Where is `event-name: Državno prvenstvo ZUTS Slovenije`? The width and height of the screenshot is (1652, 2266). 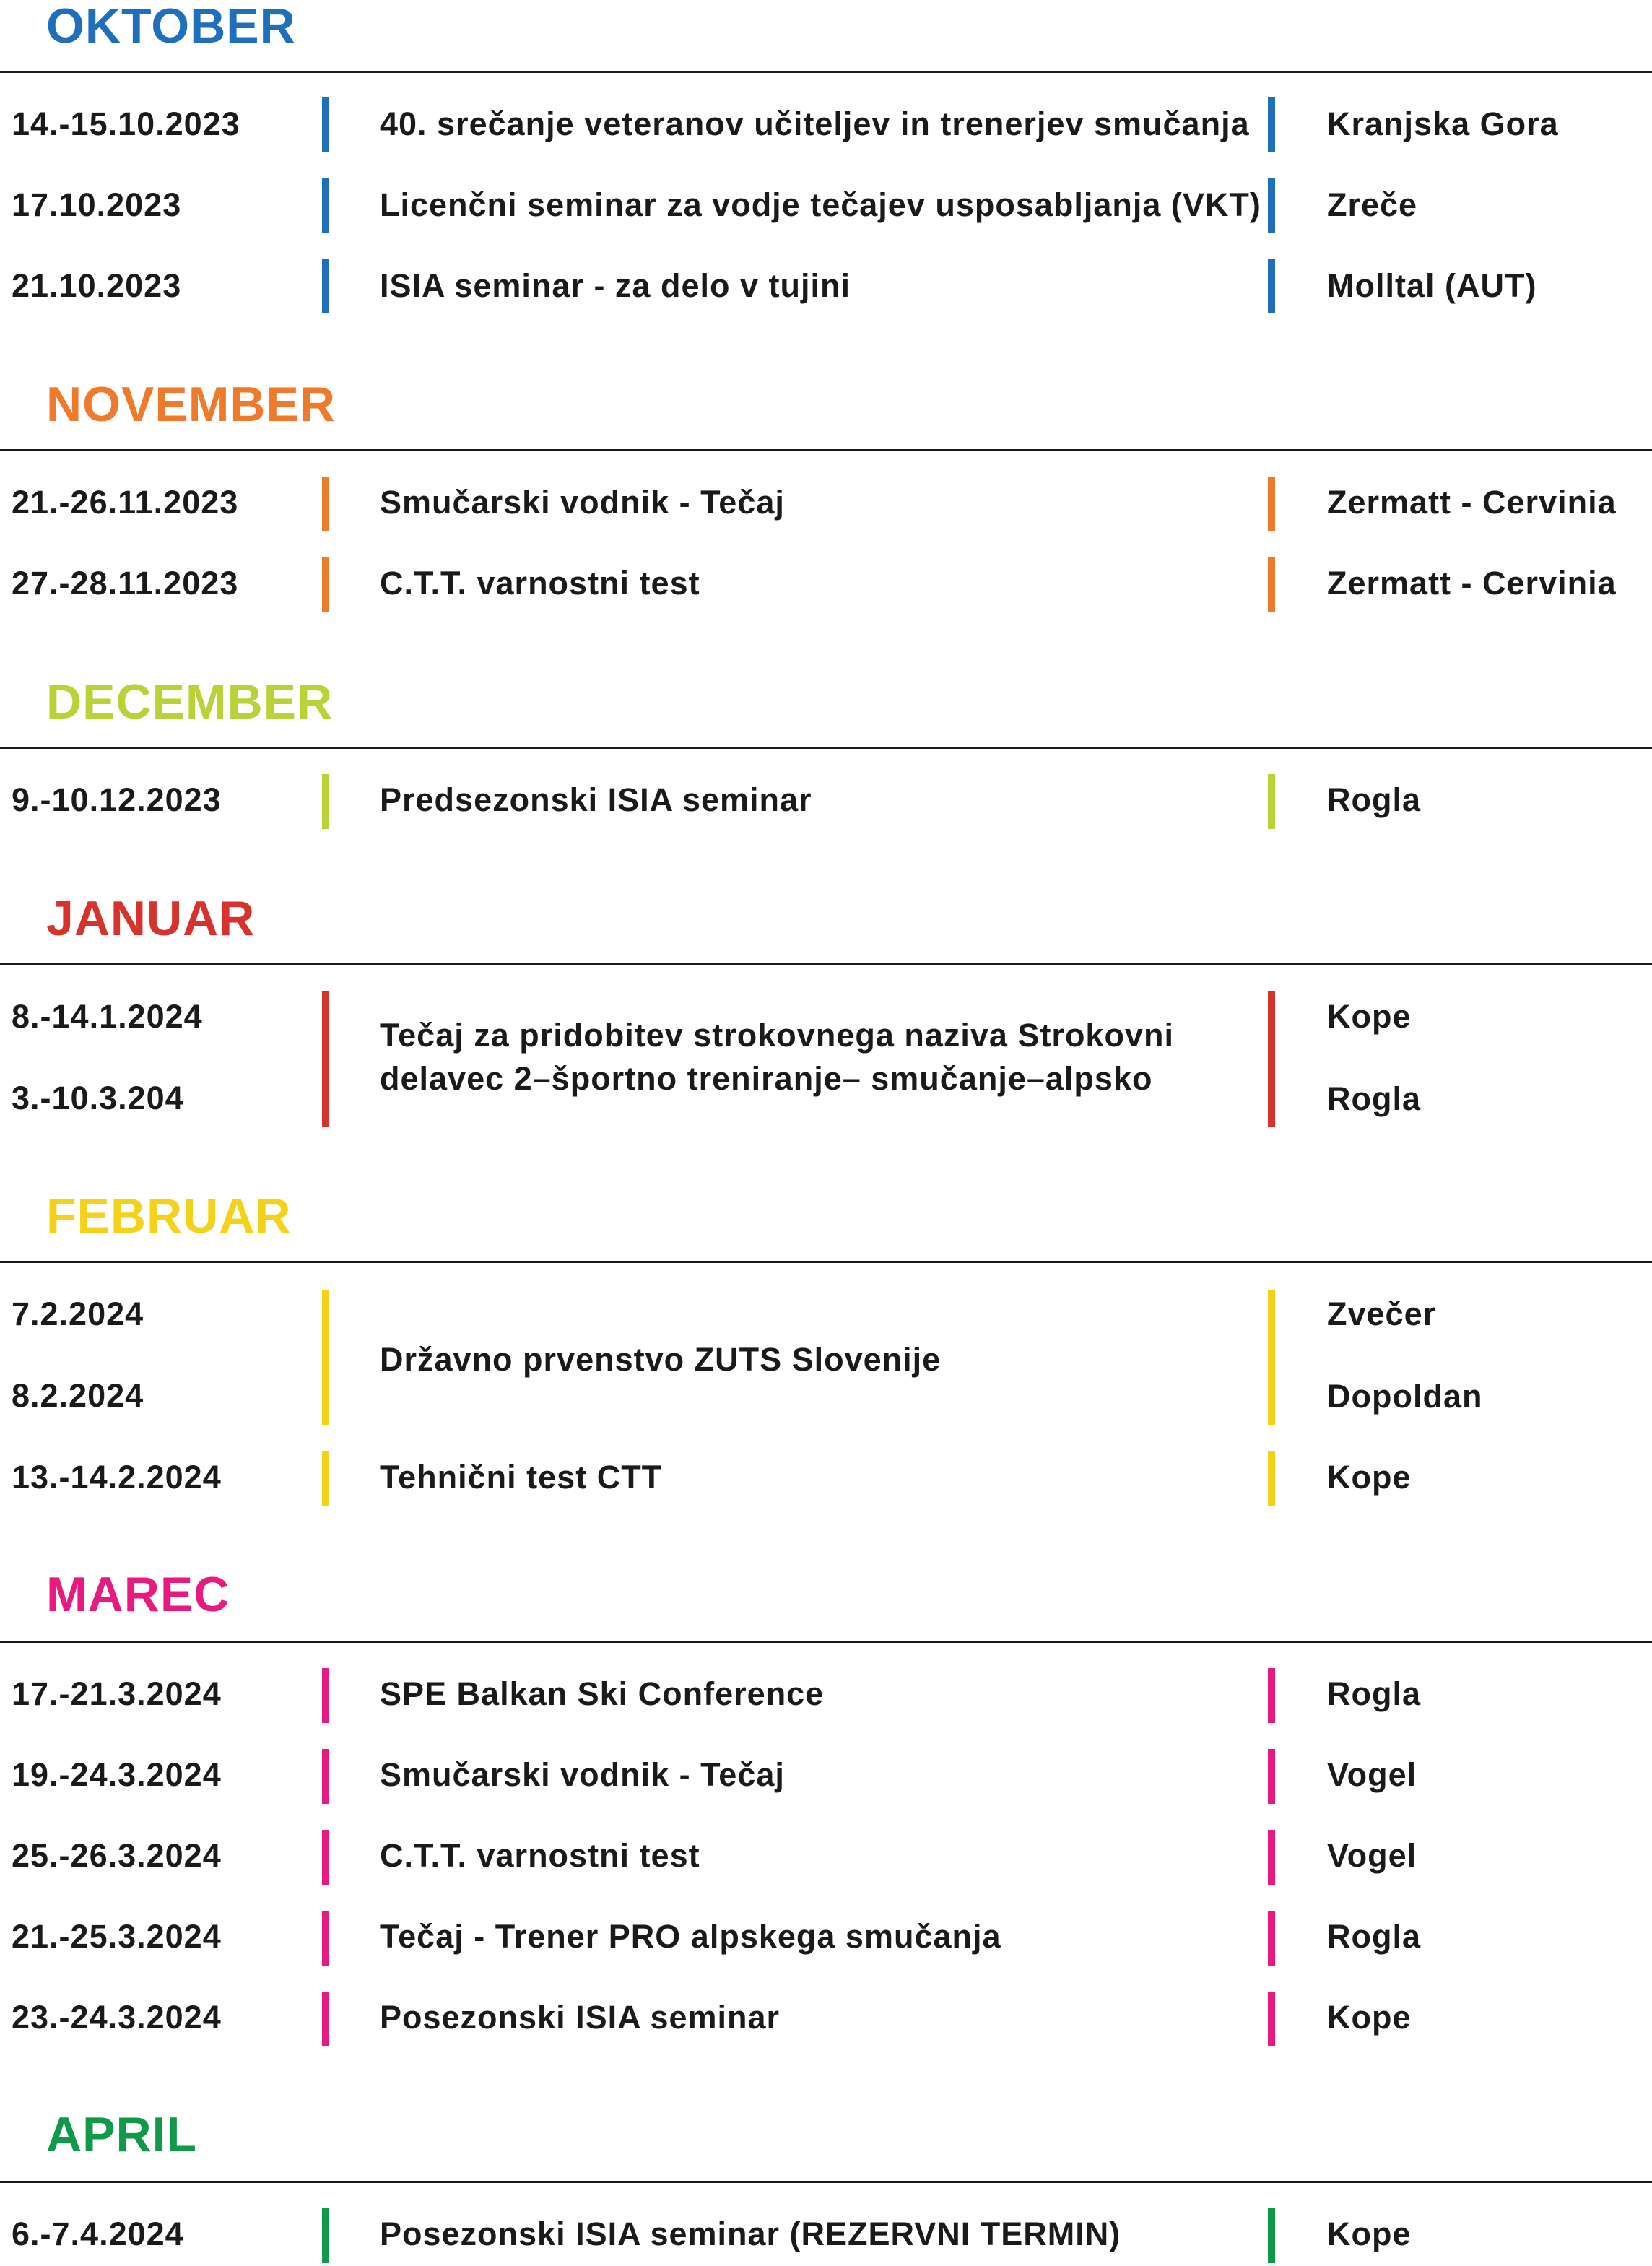
event-name: Državno prvenstvo ZUTS Slovenije is located at coordinates (661, 1360).